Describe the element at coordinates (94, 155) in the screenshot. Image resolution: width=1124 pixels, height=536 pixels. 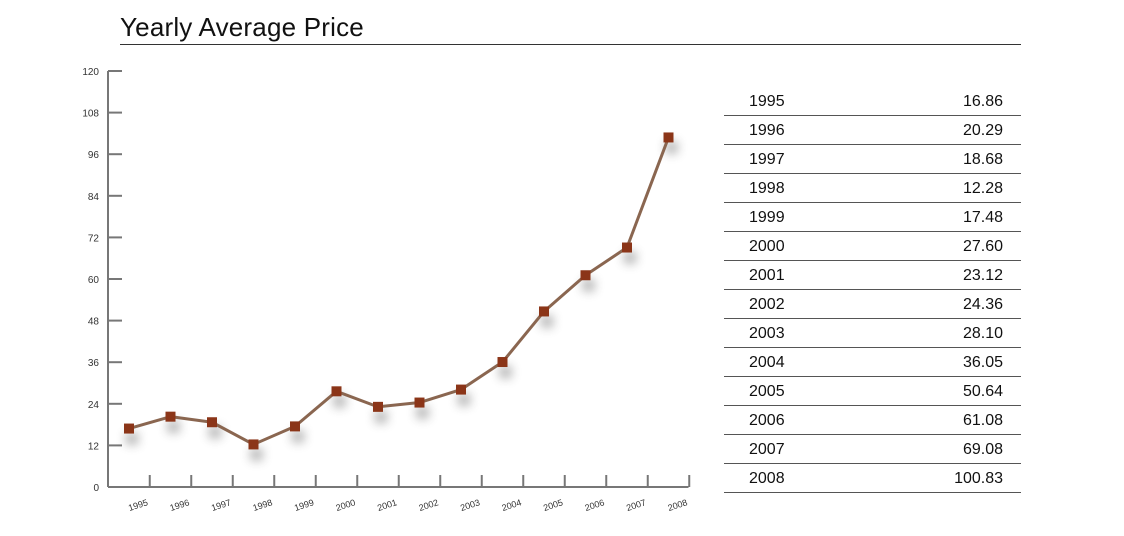
I see `y-tick-label: 96` at that location.